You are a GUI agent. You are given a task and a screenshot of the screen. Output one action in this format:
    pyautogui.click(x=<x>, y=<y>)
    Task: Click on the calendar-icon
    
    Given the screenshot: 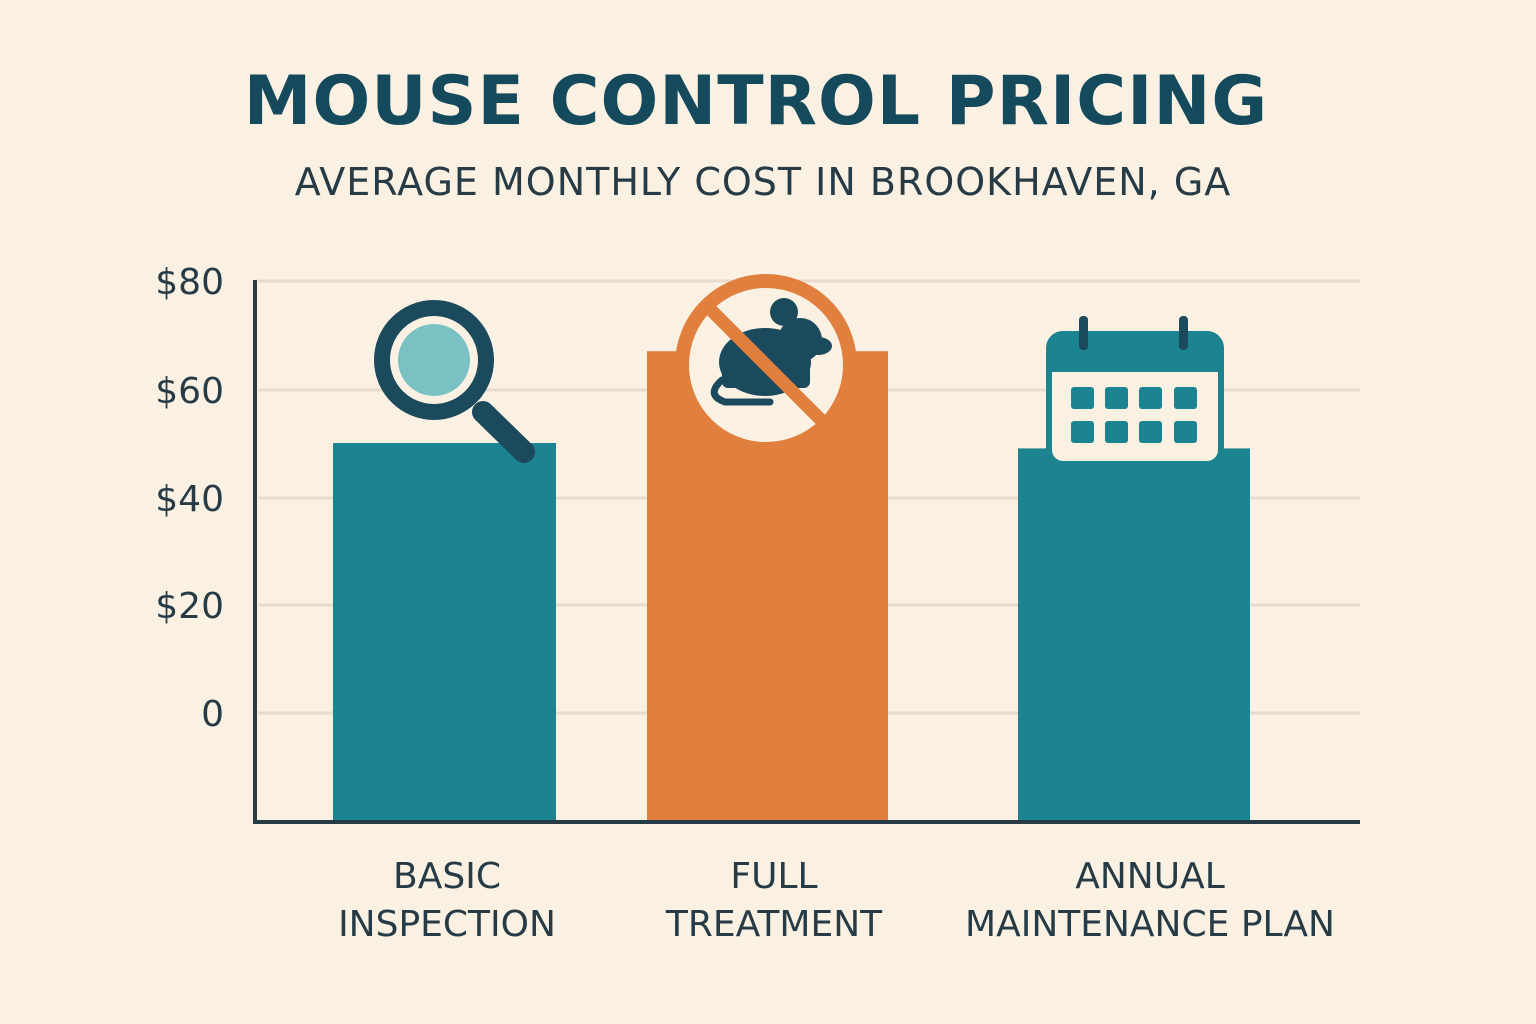 What is the action you would take?
    pyautogui.click(x=1135, y=391)
    